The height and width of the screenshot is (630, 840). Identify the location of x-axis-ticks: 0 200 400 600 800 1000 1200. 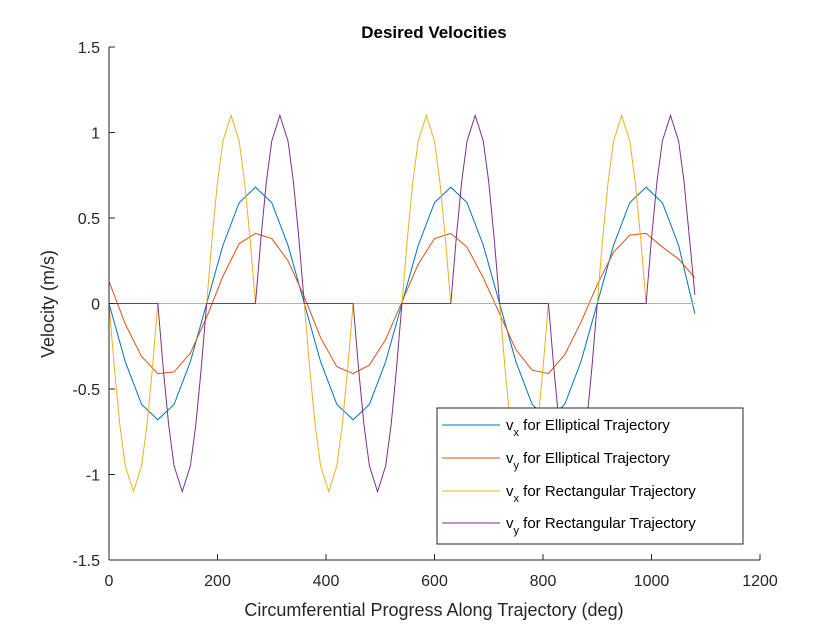
(441, 572).